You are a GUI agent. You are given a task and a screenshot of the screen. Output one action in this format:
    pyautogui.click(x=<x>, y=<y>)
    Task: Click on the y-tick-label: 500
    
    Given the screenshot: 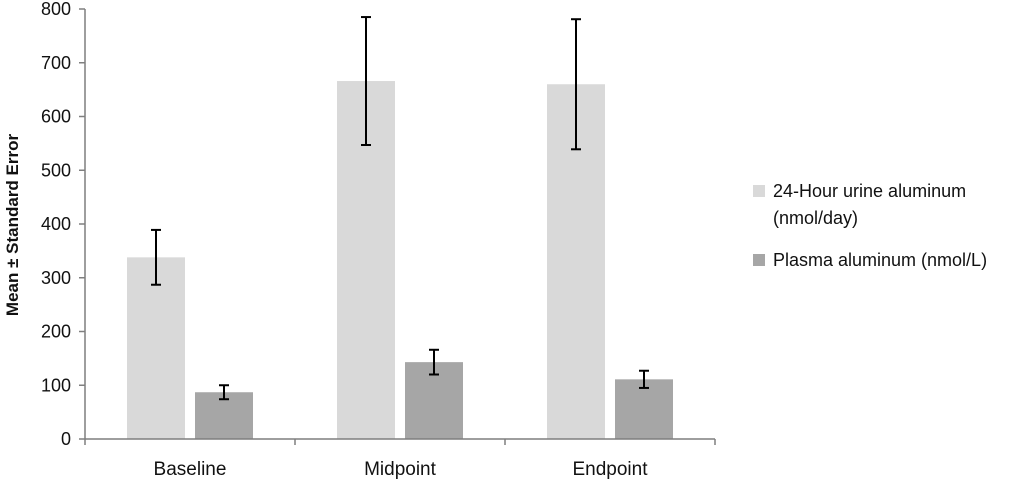 What is the action you would take?
    pyautogui.click(x=56, y=170)
    